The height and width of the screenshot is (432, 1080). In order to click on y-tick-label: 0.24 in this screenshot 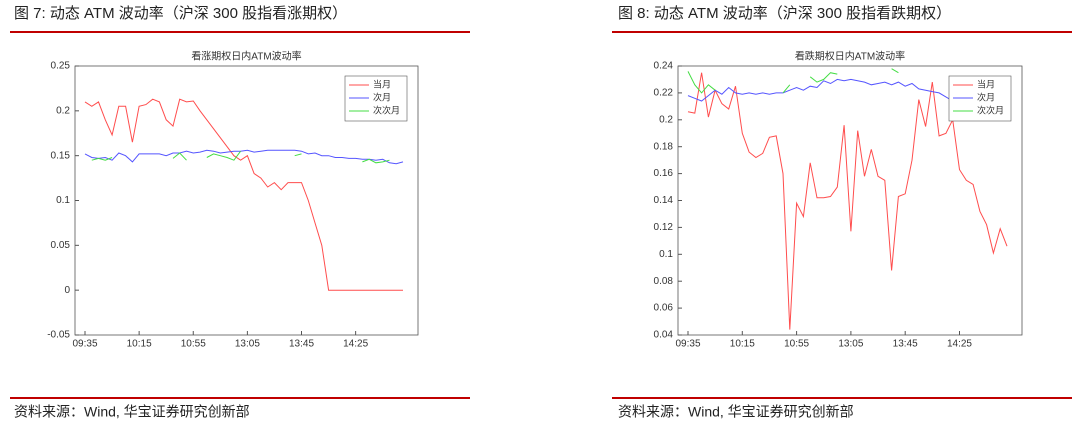, I will do `click(664, 66)`.